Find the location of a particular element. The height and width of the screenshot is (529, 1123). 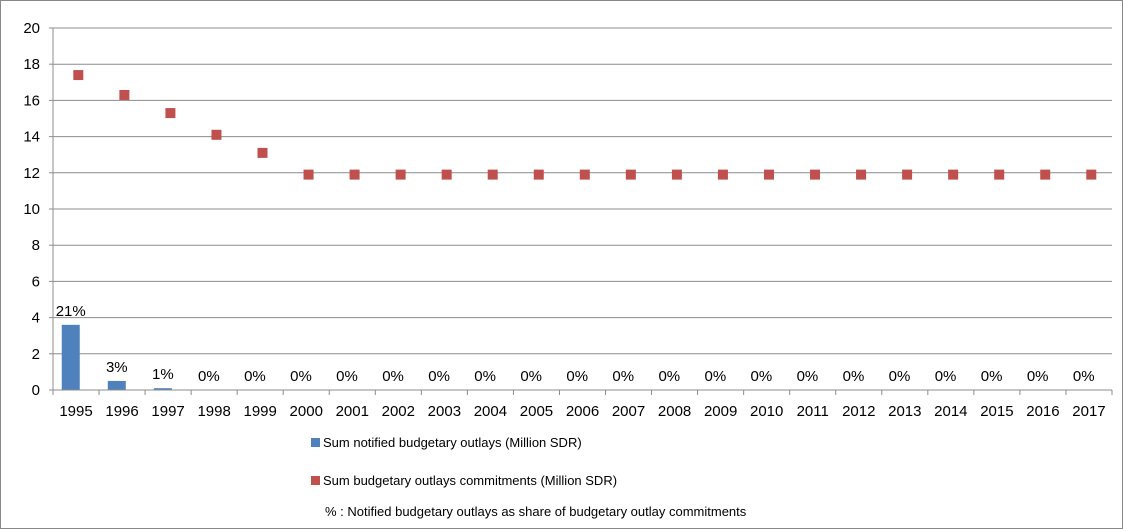

data-label-2012: 0% is located at coordinates (854, 376).